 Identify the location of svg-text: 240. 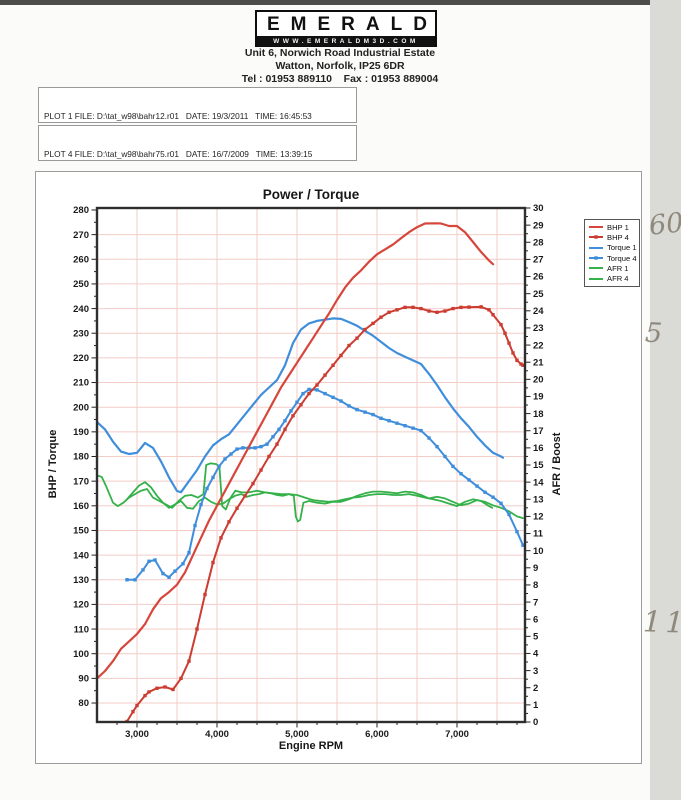
(81, 309).